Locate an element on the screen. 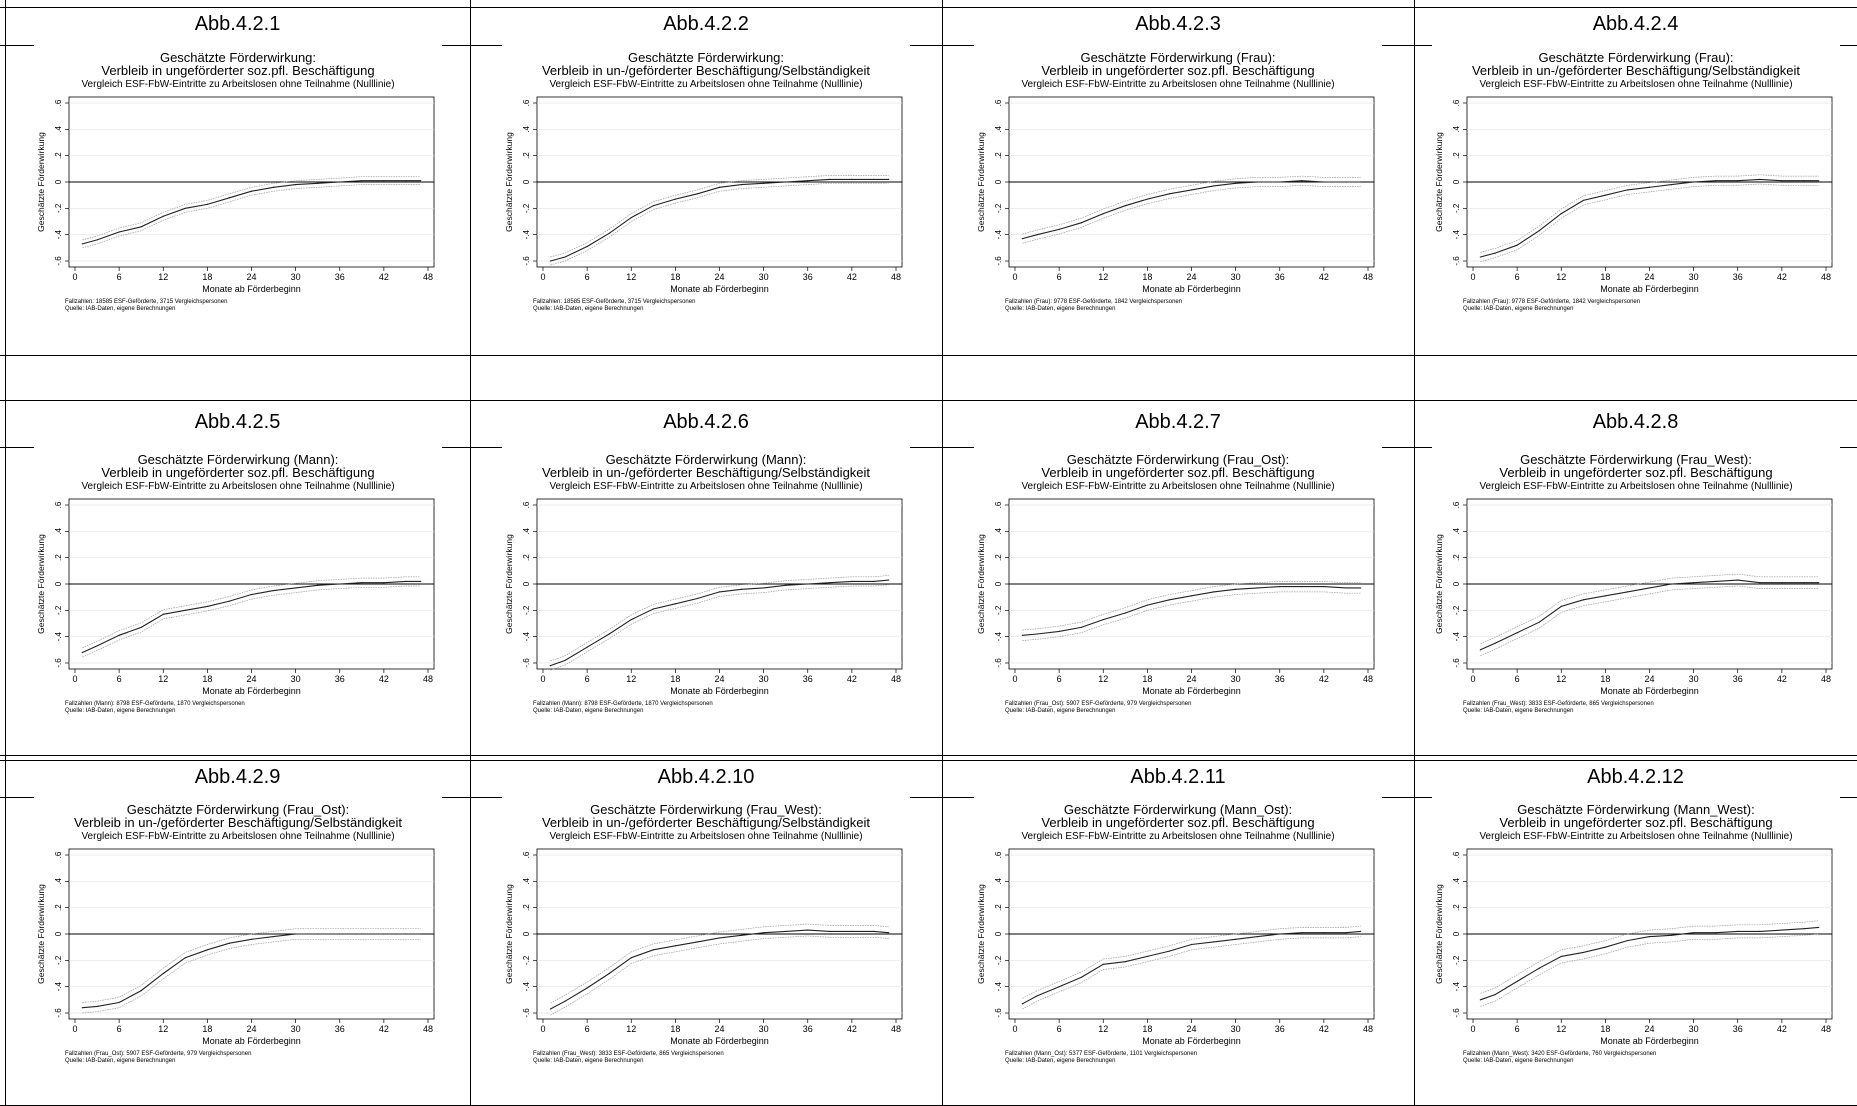 The height and width of the screenshot is (1106, 1857). figure-label: Abb.4.2.4 is located at coordinates (1635, 24).